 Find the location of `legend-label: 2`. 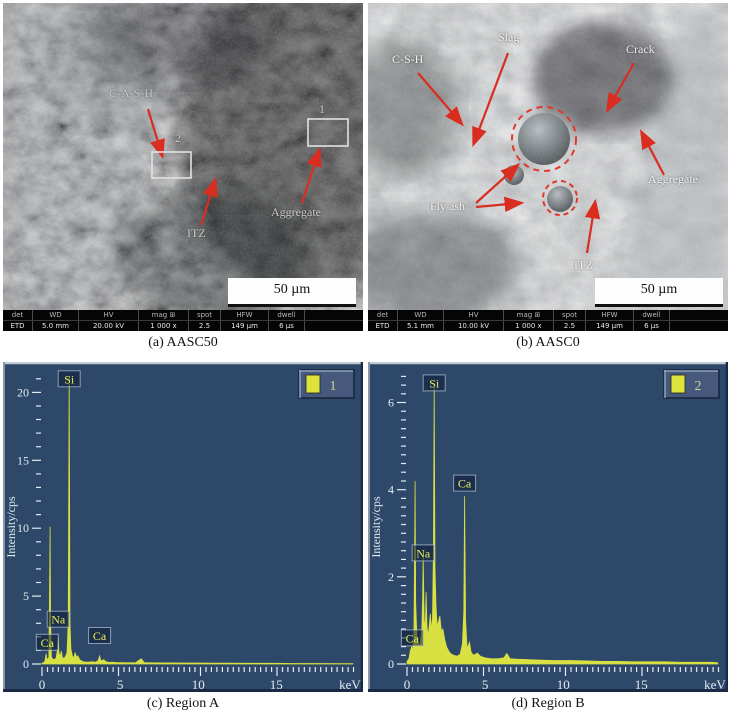

legend-label: 2 is located at coordinates (698, 386).